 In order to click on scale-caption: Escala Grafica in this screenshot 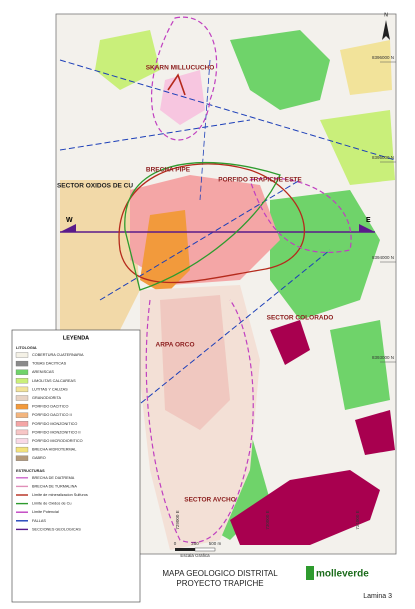, I will do `click(195, 555)`.